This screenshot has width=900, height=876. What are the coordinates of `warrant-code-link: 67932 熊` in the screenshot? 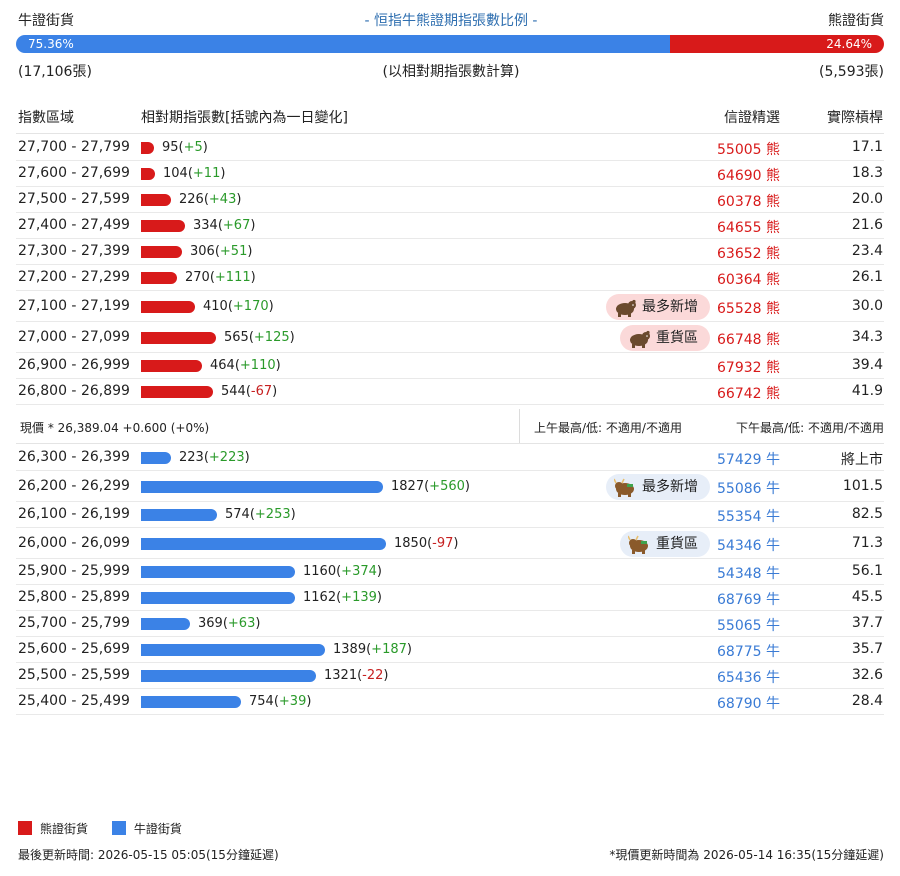 It's located at (748, 367).